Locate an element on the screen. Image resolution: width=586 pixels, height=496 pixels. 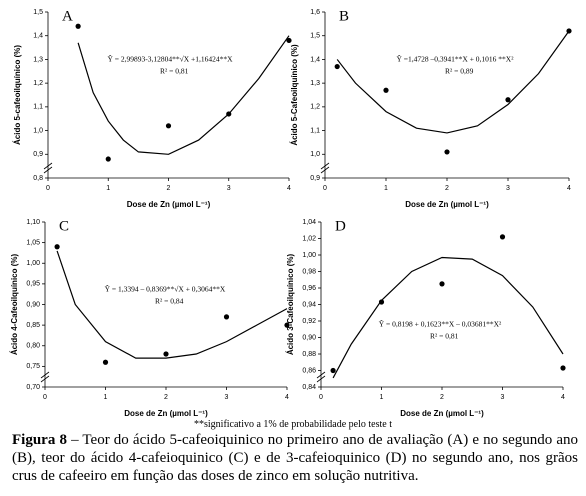
equation: R² = 0,89 is located at coordinates (459, 71).